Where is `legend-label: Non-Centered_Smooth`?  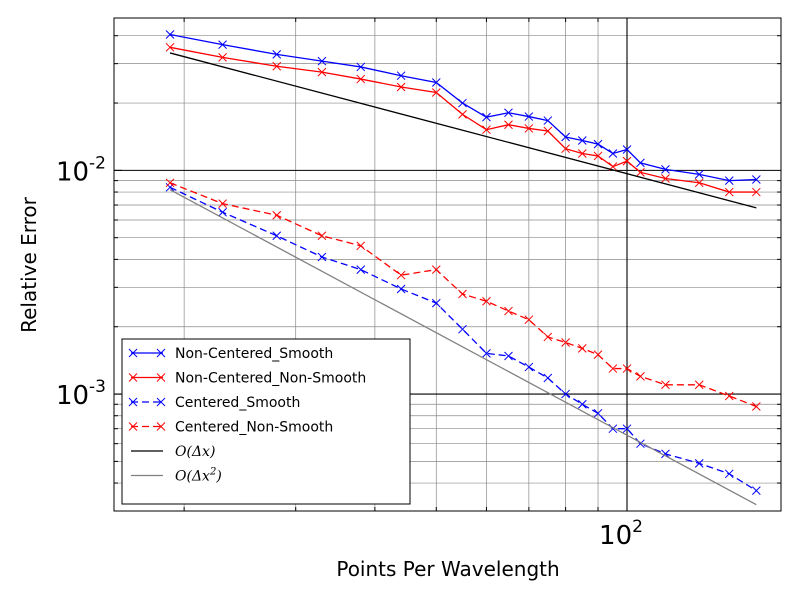 legend-label: Non-Centered_Smooth is located at coordinates (254, 354).